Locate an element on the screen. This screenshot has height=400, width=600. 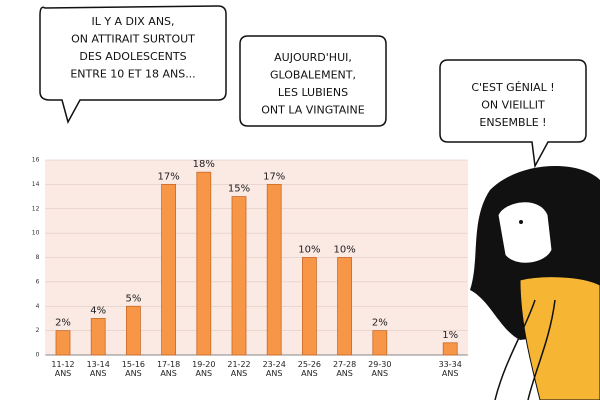
value-label: 4% is located at coordinates (98, 310).